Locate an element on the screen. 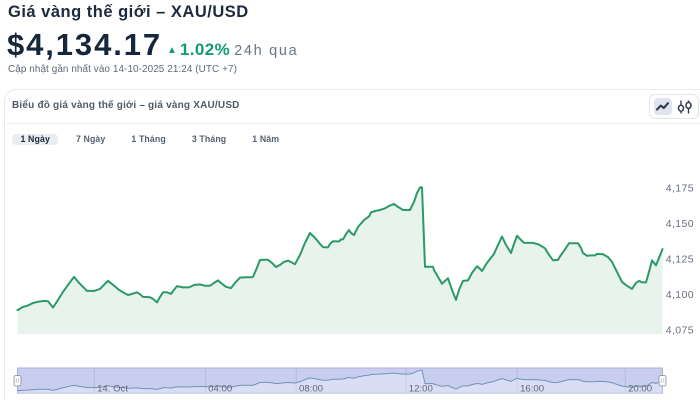 Image resolution: width=700 pixels, height=400 pixels. navigator-handle-left is located at coordinates (17, 381).